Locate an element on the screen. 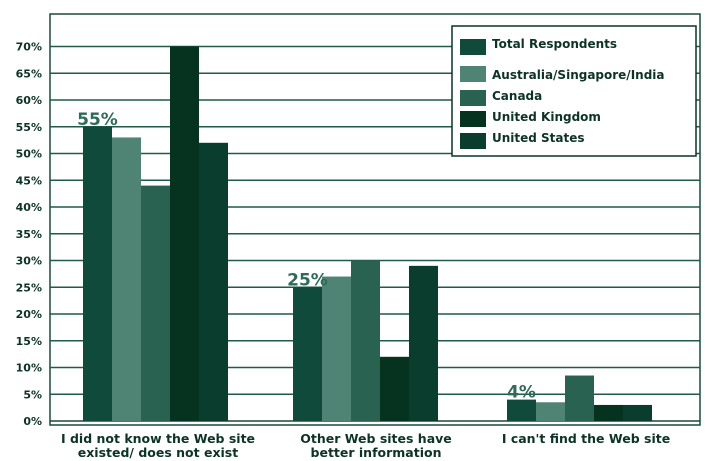 The height and width of the screenshot is (461, 705). y-tick-label: 10% is located at coordinates (29, 368).